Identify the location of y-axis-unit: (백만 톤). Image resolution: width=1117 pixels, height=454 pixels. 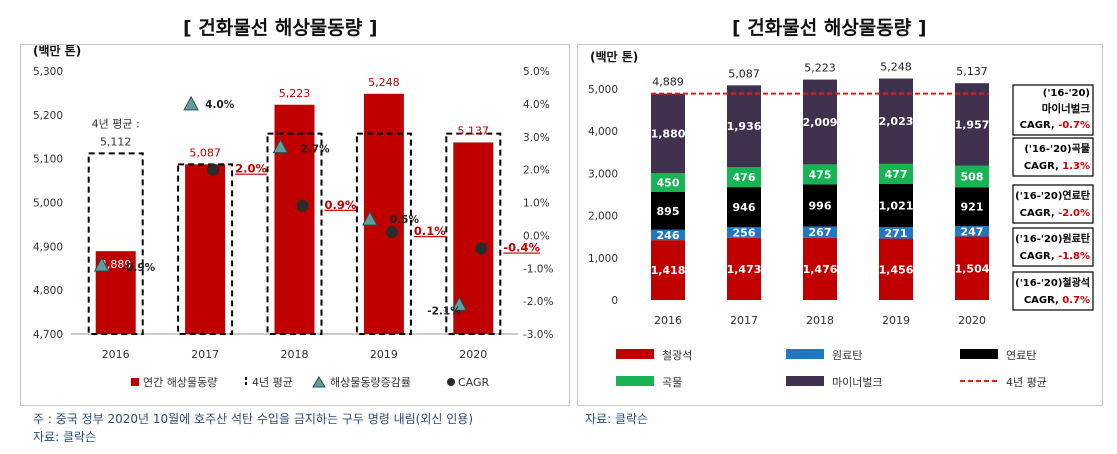
(57, 51).